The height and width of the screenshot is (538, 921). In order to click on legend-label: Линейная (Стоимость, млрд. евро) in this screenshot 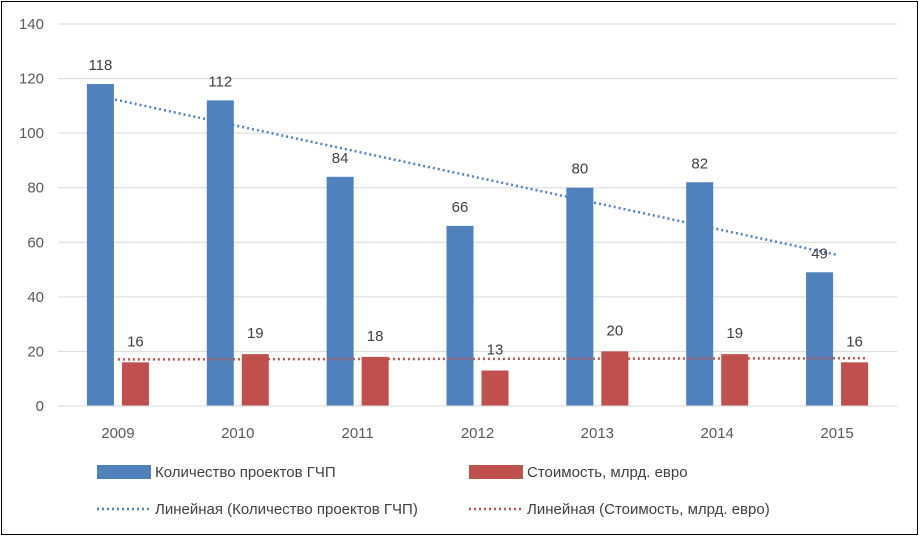, I will do `click(648, 509)`.